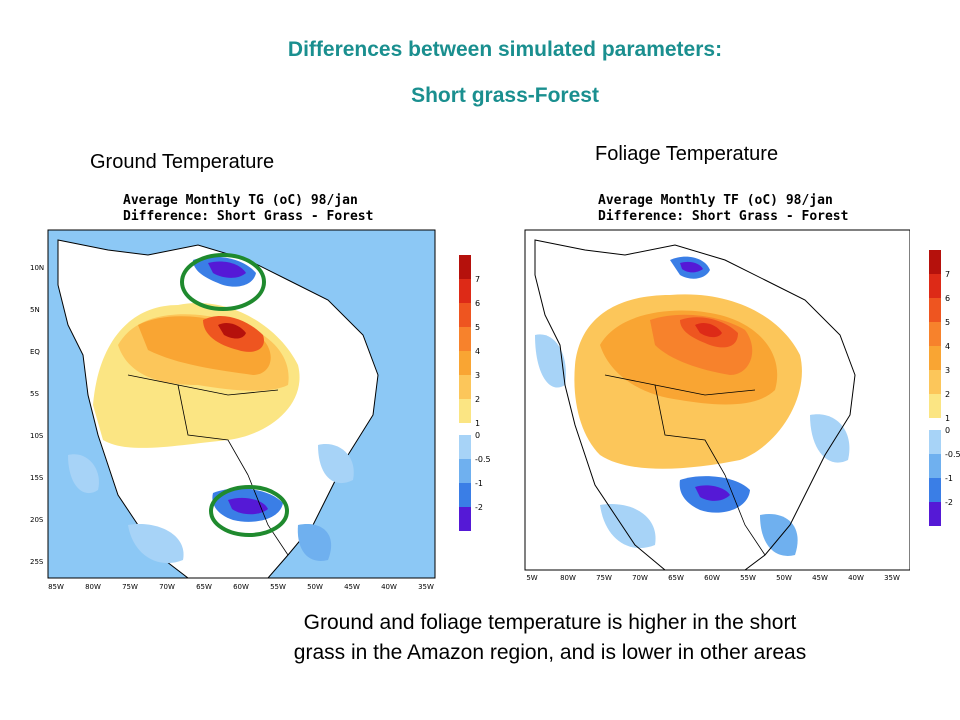  What do you see at coordinates (37, 436) in the screenshot?
I see `ground-lat-tick-label: 10S` at bounding box center [37, 436].